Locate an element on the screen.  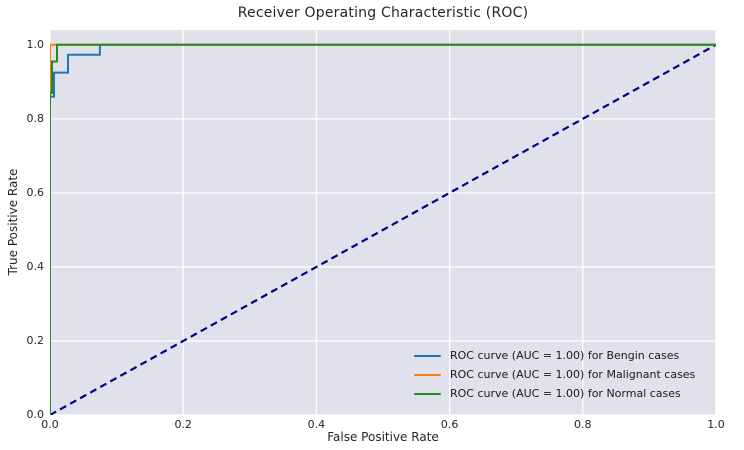
legend-row: ROC curve (AUC = 1.00) for Normal cases is located at coordinates (554, 393).